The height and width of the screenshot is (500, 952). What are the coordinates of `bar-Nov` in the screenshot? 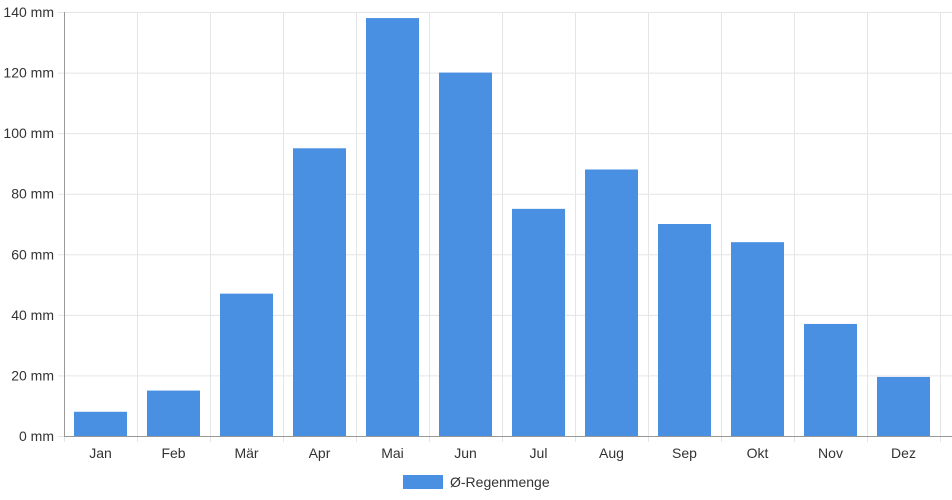 It's located at (830, 379).